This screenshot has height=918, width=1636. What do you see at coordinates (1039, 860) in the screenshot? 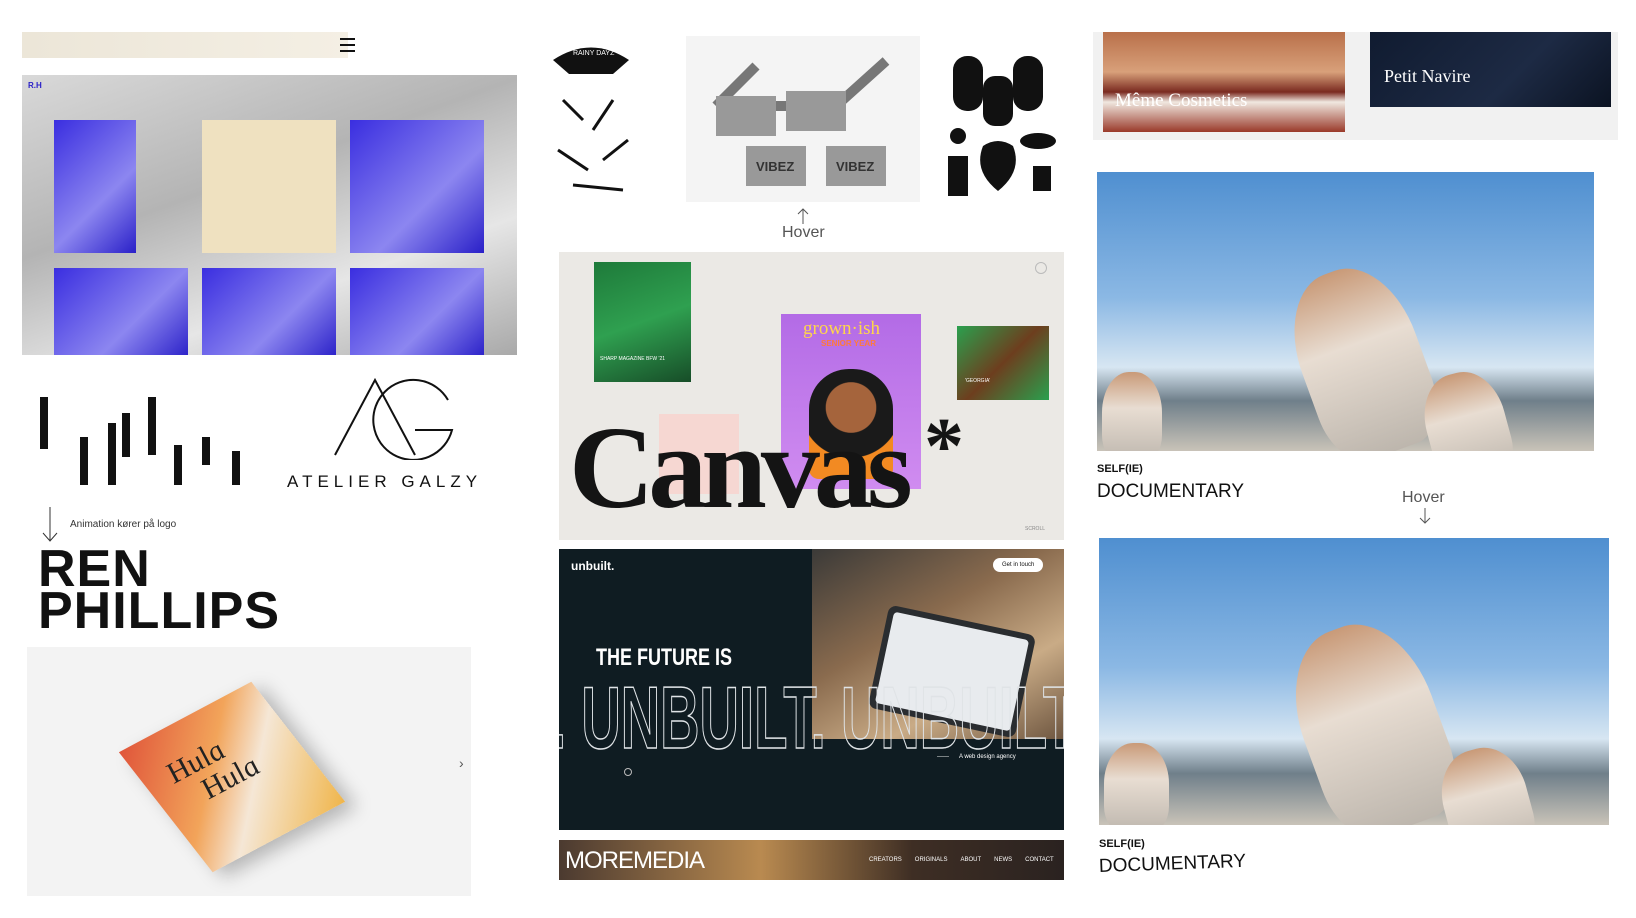
I see `nav-link: CONTACT` at bounding box center [1039, 860].